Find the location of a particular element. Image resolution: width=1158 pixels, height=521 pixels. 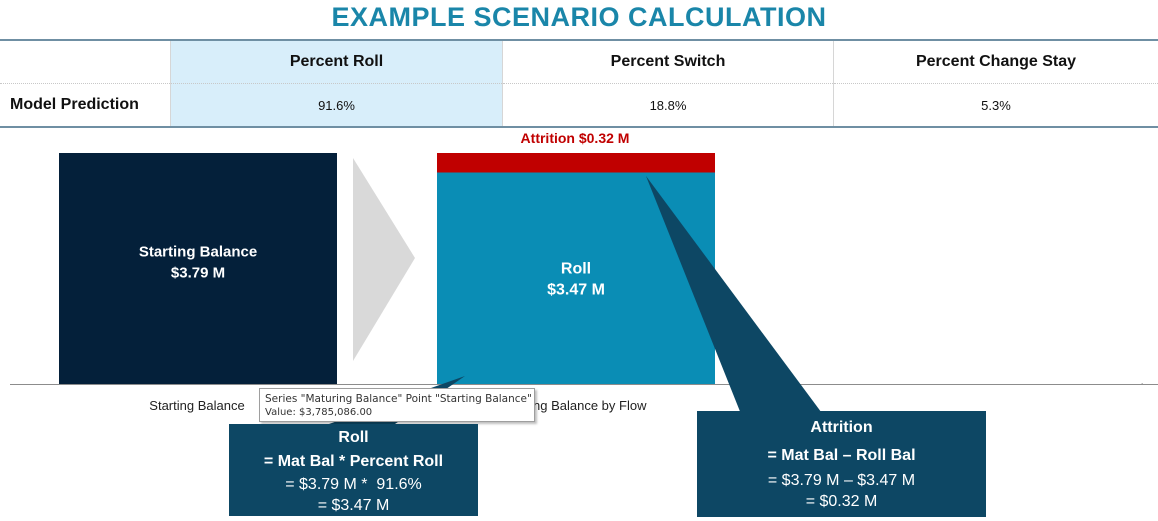

table-row: Model Prediction 91.6% 18.8% 5.3% is located at coordinates (579, 105).